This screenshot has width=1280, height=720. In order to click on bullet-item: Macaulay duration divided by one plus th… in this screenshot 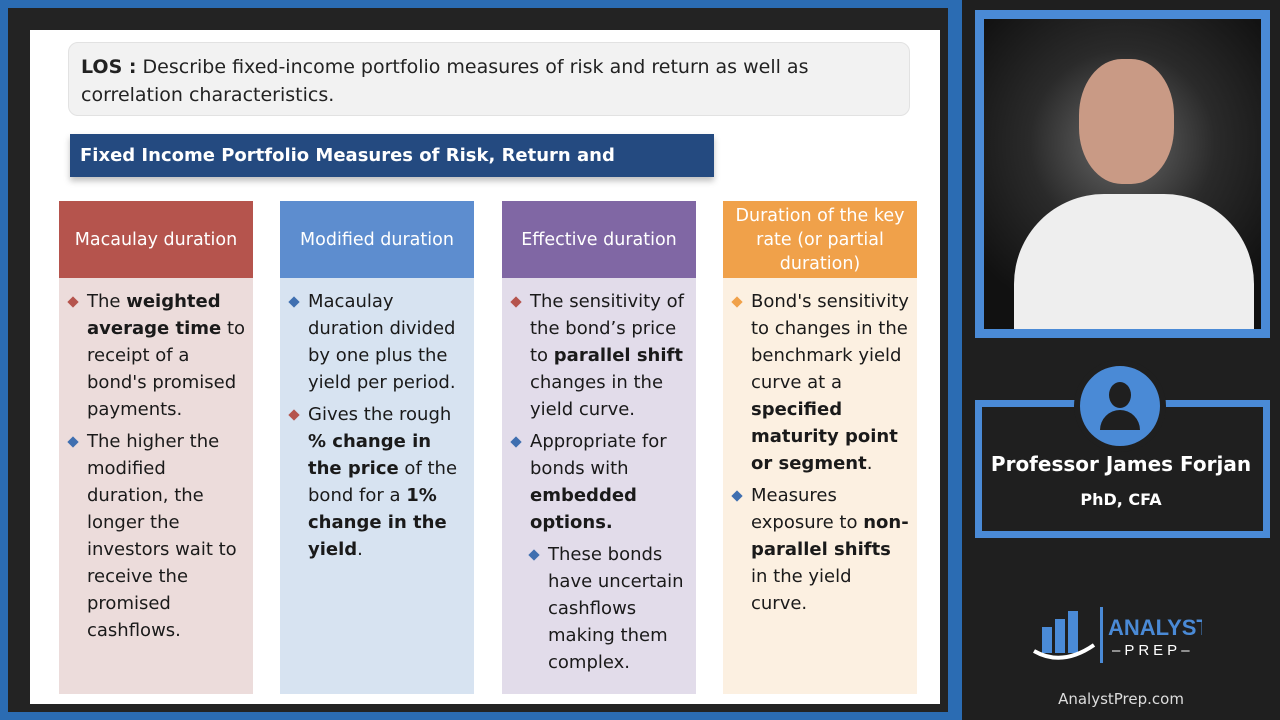, I will do `click(377, 342)`.